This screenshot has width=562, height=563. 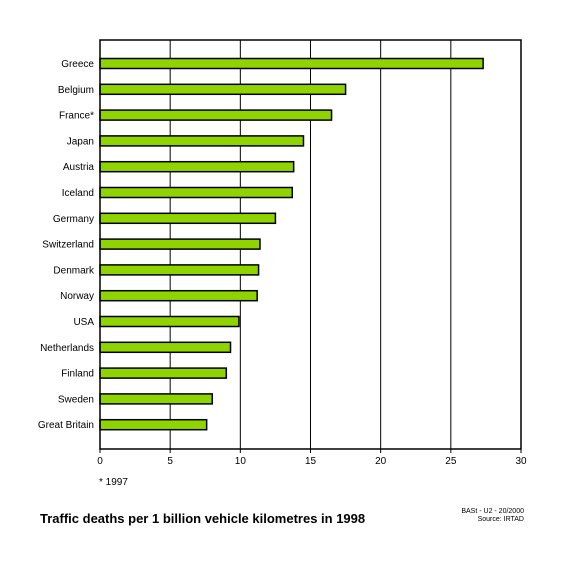 I want to click on credit-line-1: BASt - U2 - 20/2000, so click(x=492, y=511).